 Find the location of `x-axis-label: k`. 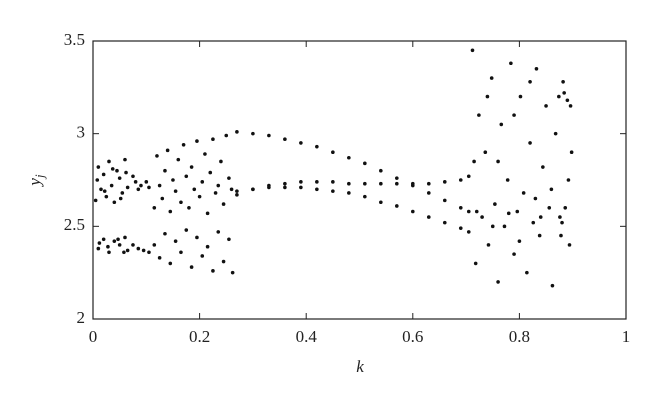

x-axis-label: k is located at coordinates (360, 366).